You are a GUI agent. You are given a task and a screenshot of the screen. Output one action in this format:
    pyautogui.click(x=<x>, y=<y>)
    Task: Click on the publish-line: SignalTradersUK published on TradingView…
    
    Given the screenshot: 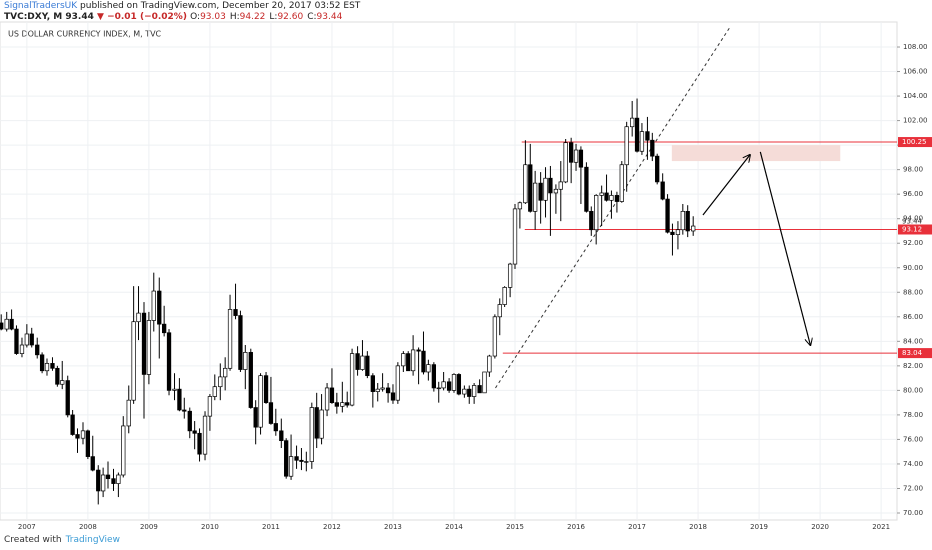 What is the action you would take?
    pyautogui.click(x=182, y=6)
    